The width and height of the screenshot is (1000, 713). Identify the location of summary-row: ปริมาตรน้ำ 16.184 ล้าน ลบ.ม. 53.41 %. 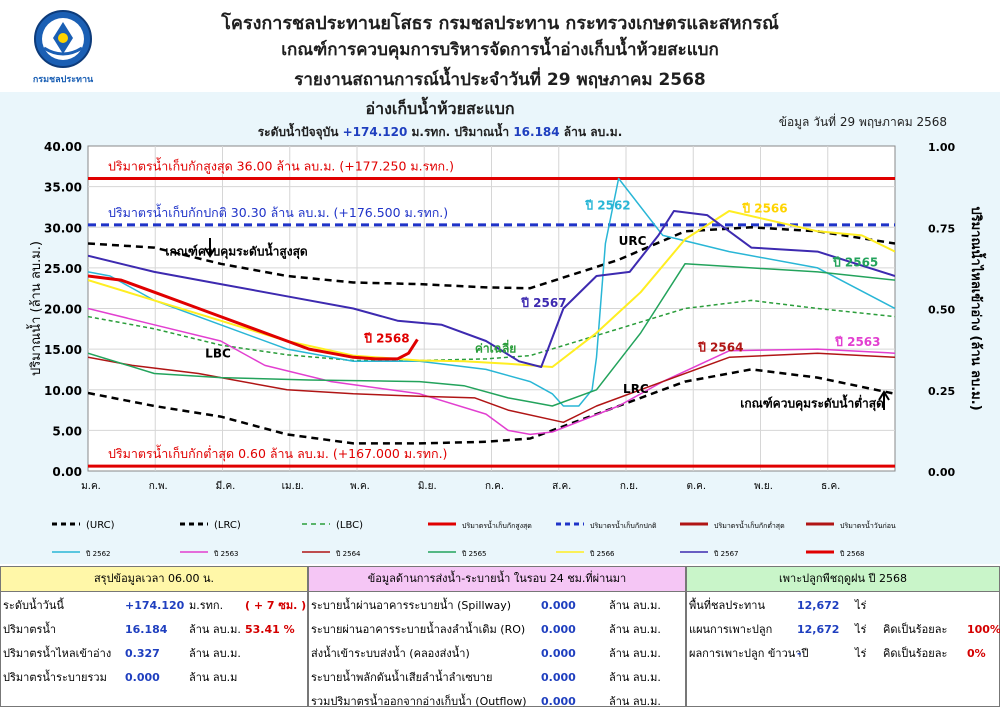
(154, 630).